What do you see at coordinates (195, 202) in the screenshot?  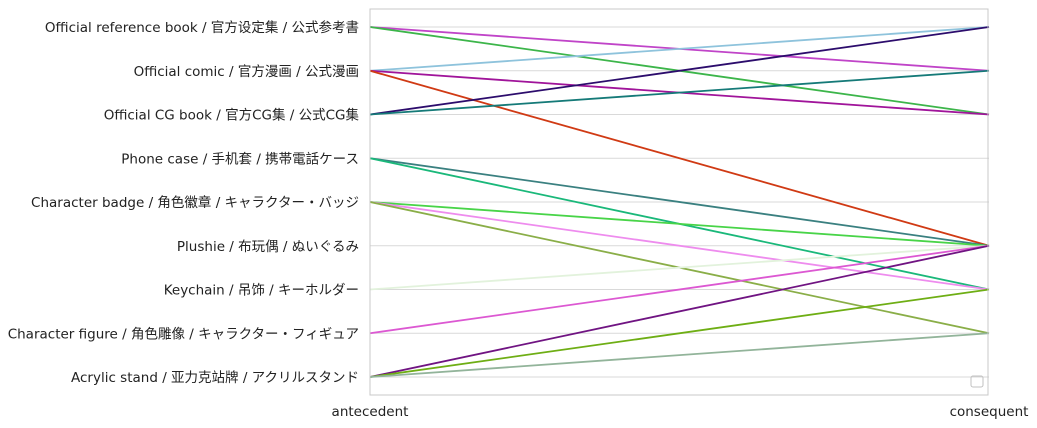 I see `category-label: Character badge / 角色徽章 / キャラクター・バッジ` at bounding box center [195, 202].